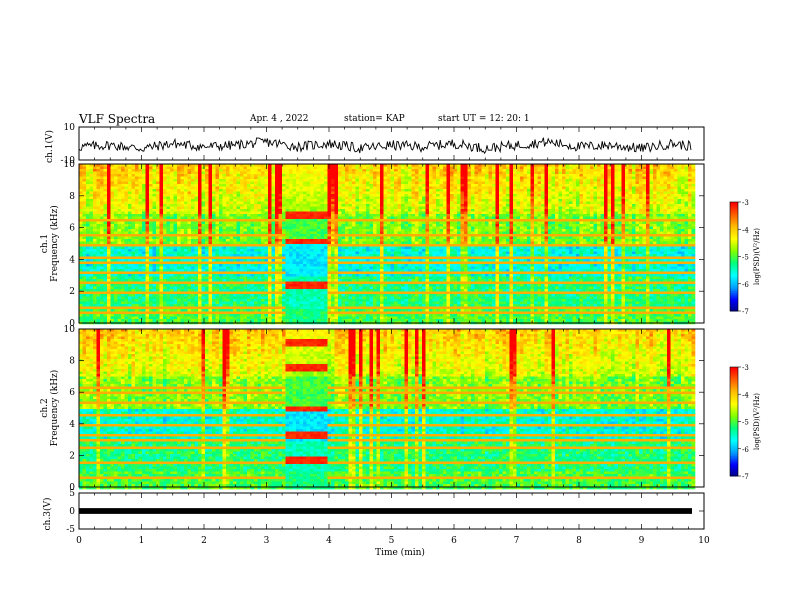 This screenshot has height=612, width=792. What do you see at coordinates (400, 552) in the screenshot?
I see `x-axis-label: Time (min)` at bounding box center [400, 552].